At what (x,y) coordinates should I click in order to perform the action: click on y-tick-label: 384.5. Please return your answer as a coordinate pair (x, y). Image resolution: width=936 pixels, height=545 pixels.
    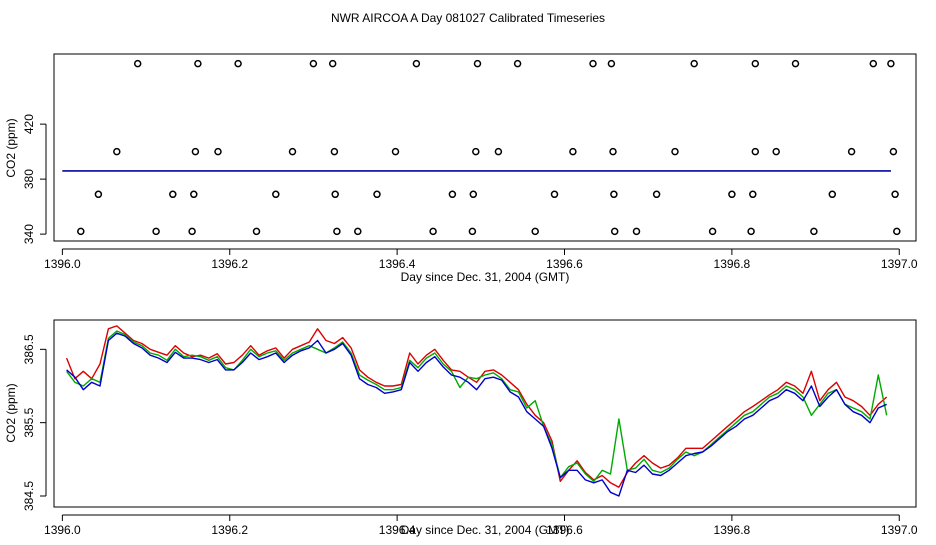
    Looking at the image, I should click on (29, 496).